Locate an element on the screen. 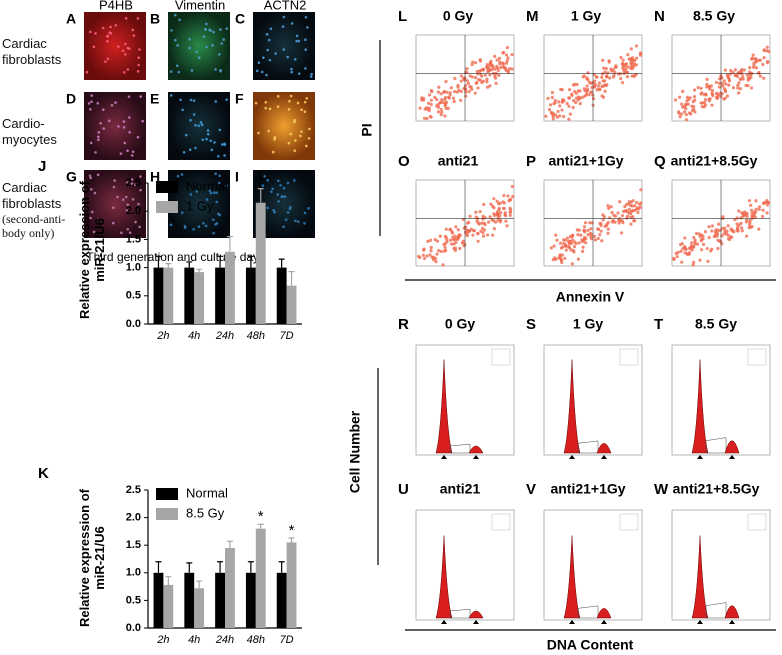  s-phase is located at coordinates (588, 612).